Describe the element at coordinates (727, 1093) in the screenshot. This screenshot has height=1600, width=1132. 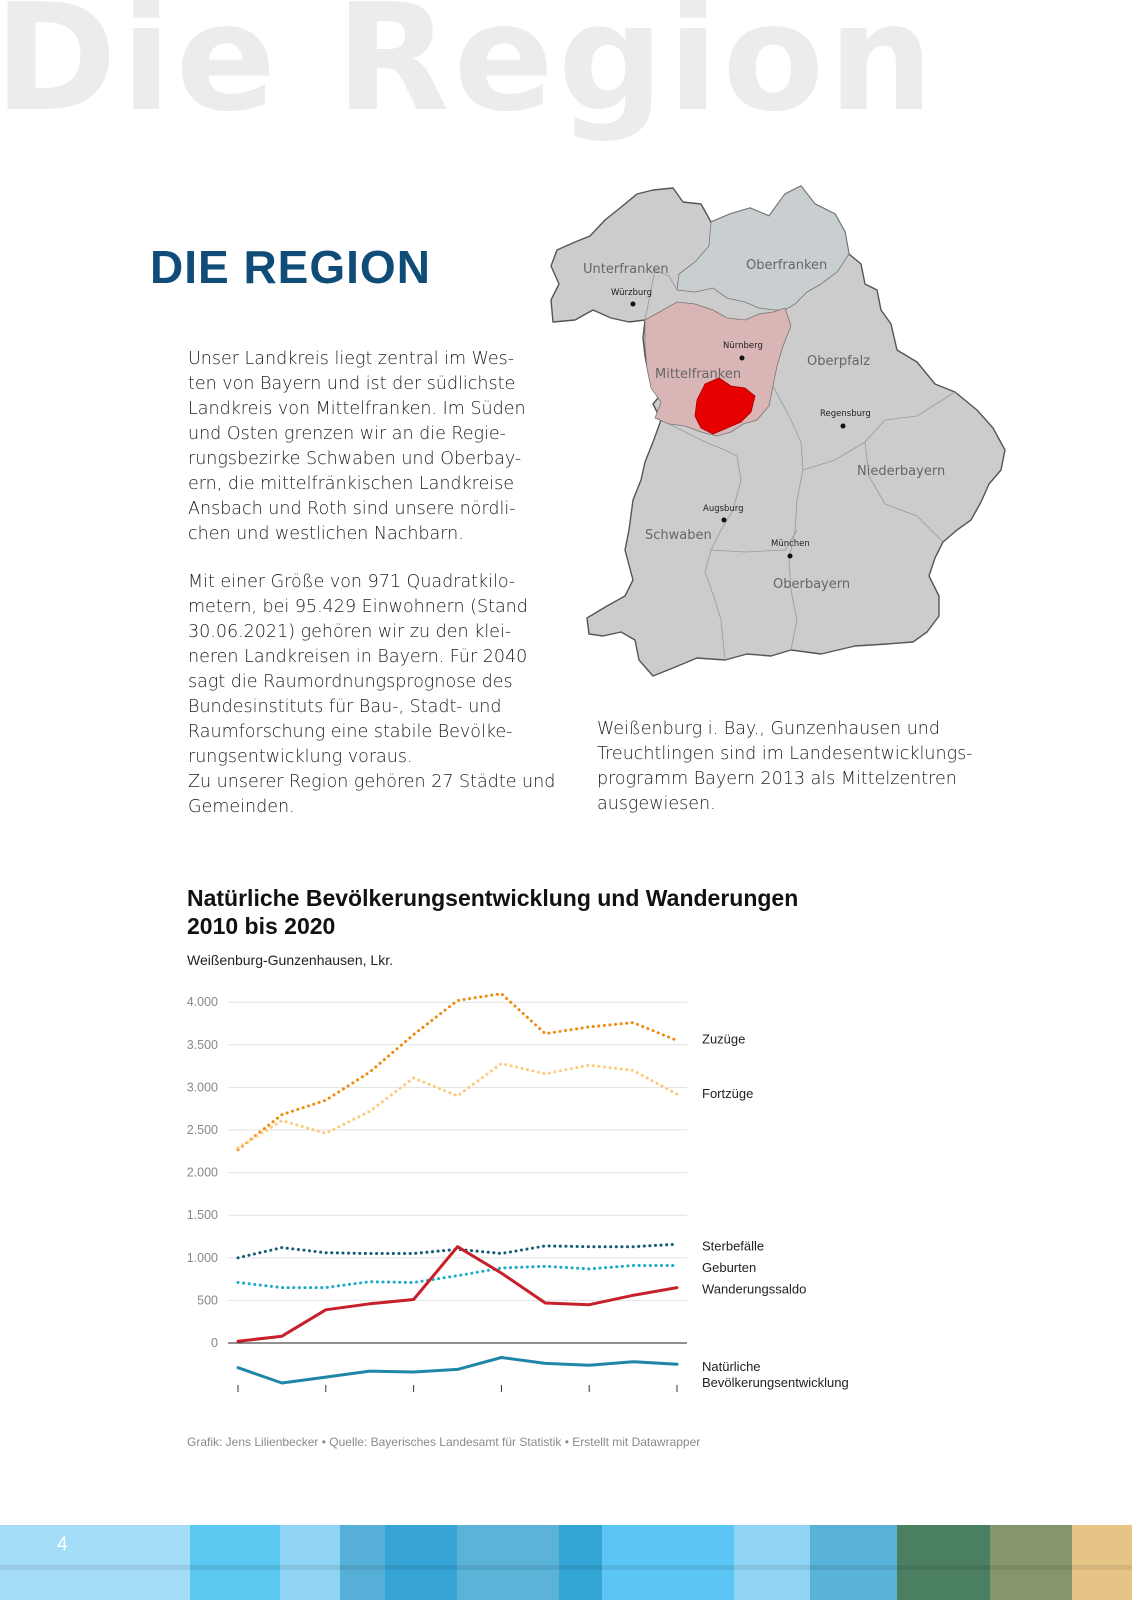
I see `series-label-1: Fortzüge` at that location.